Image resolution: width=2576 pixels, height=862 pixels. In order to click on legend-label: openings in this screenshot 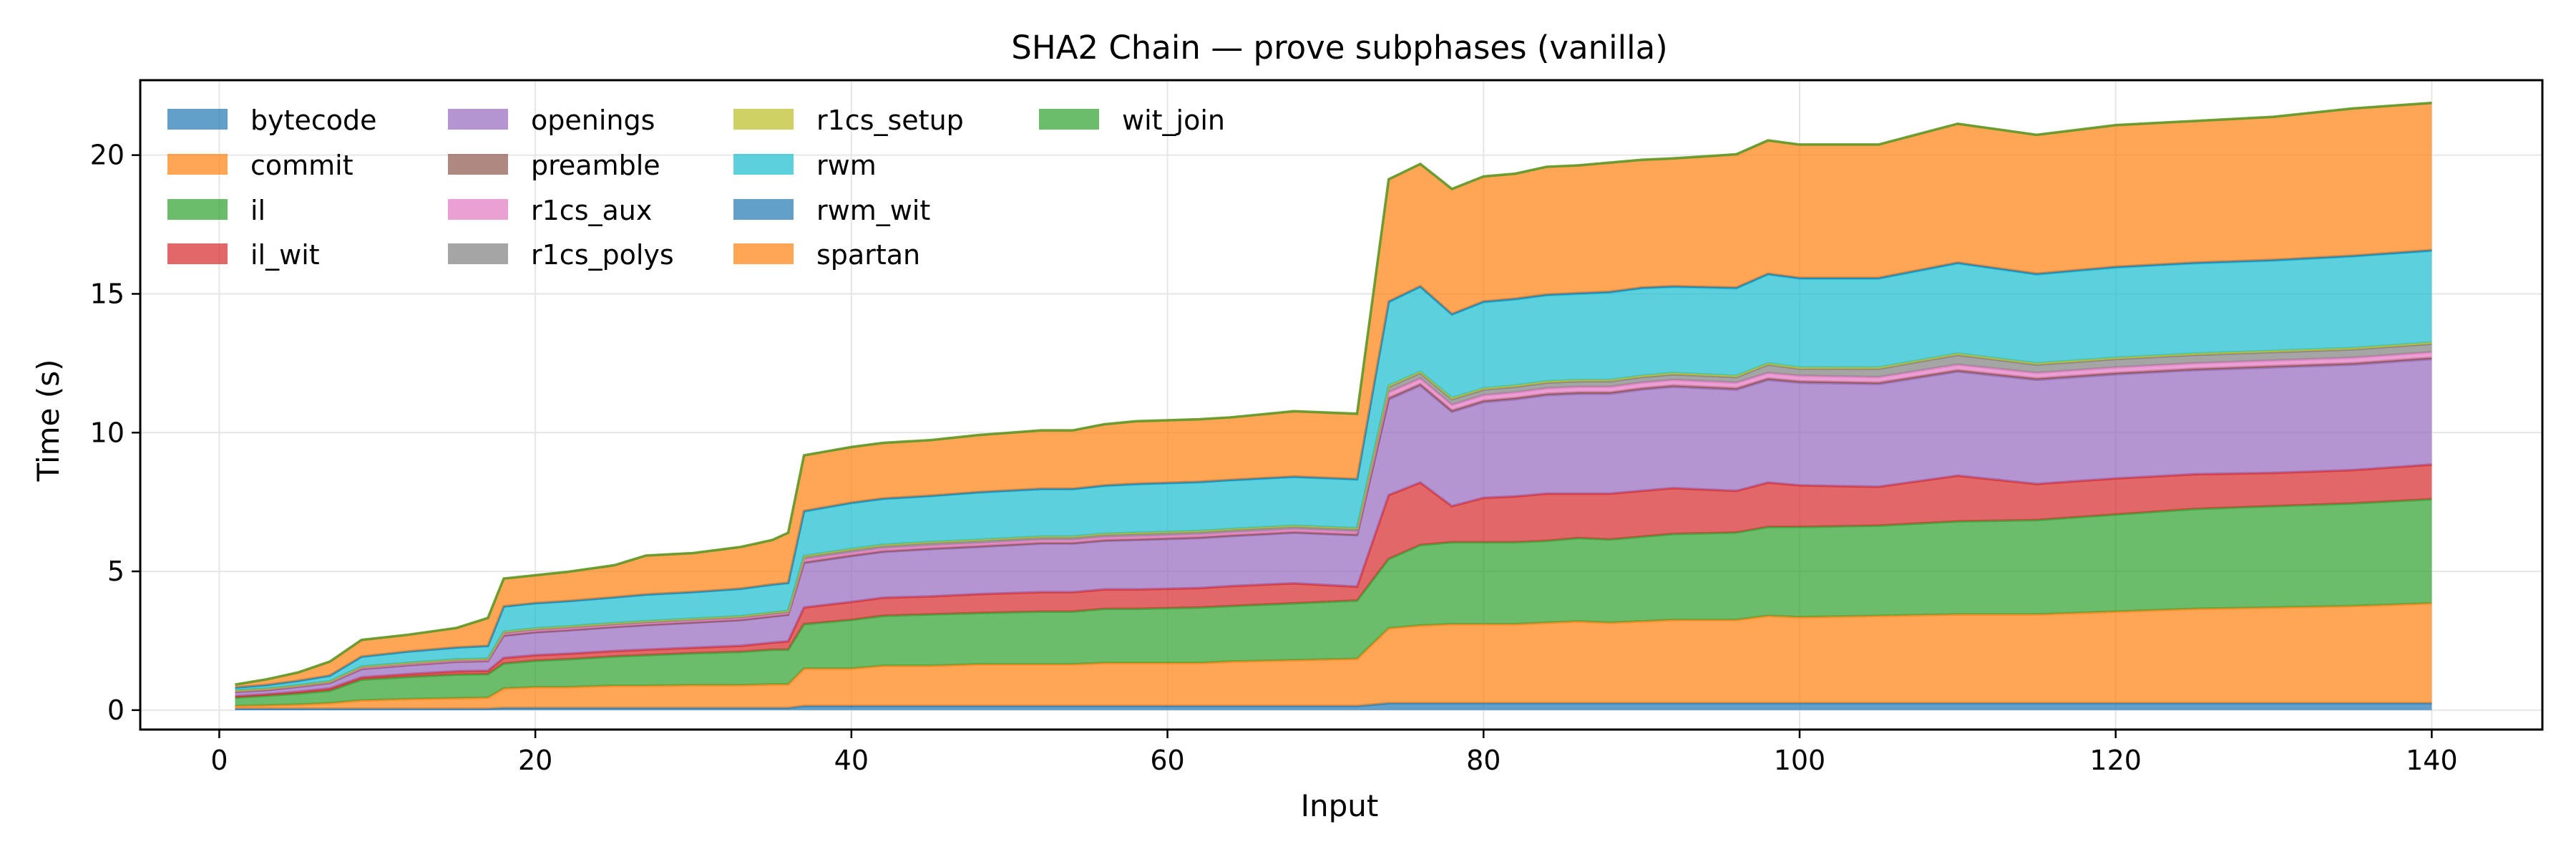, I will do `click(593, 120)`.